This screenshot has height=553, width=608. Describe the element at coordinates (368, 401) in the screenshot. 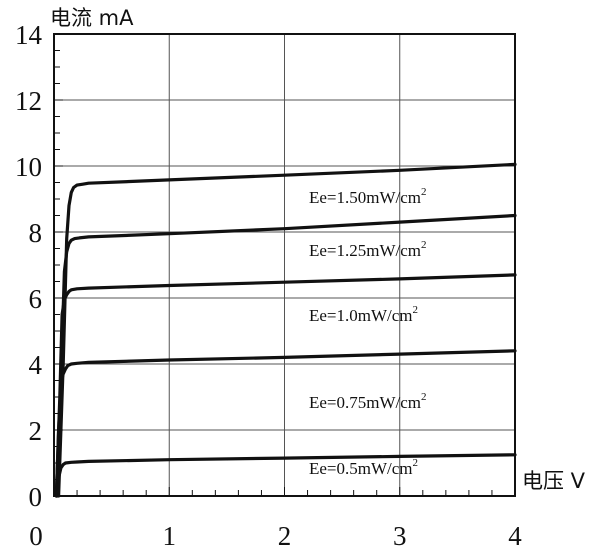

I see `curve-label: Ee=0.75mW/cm2` at that location.